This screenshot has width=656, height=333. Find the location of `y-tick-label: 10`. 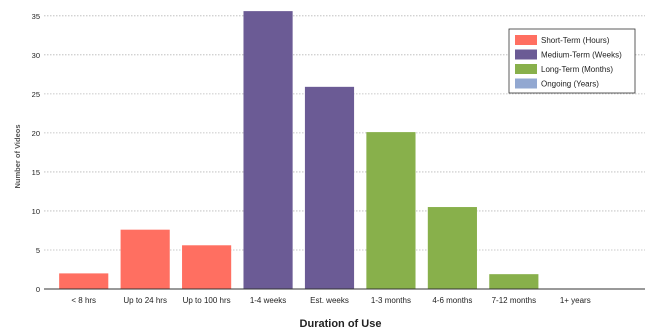

y-tick-label: 10 is located at coordinates (36, 211).